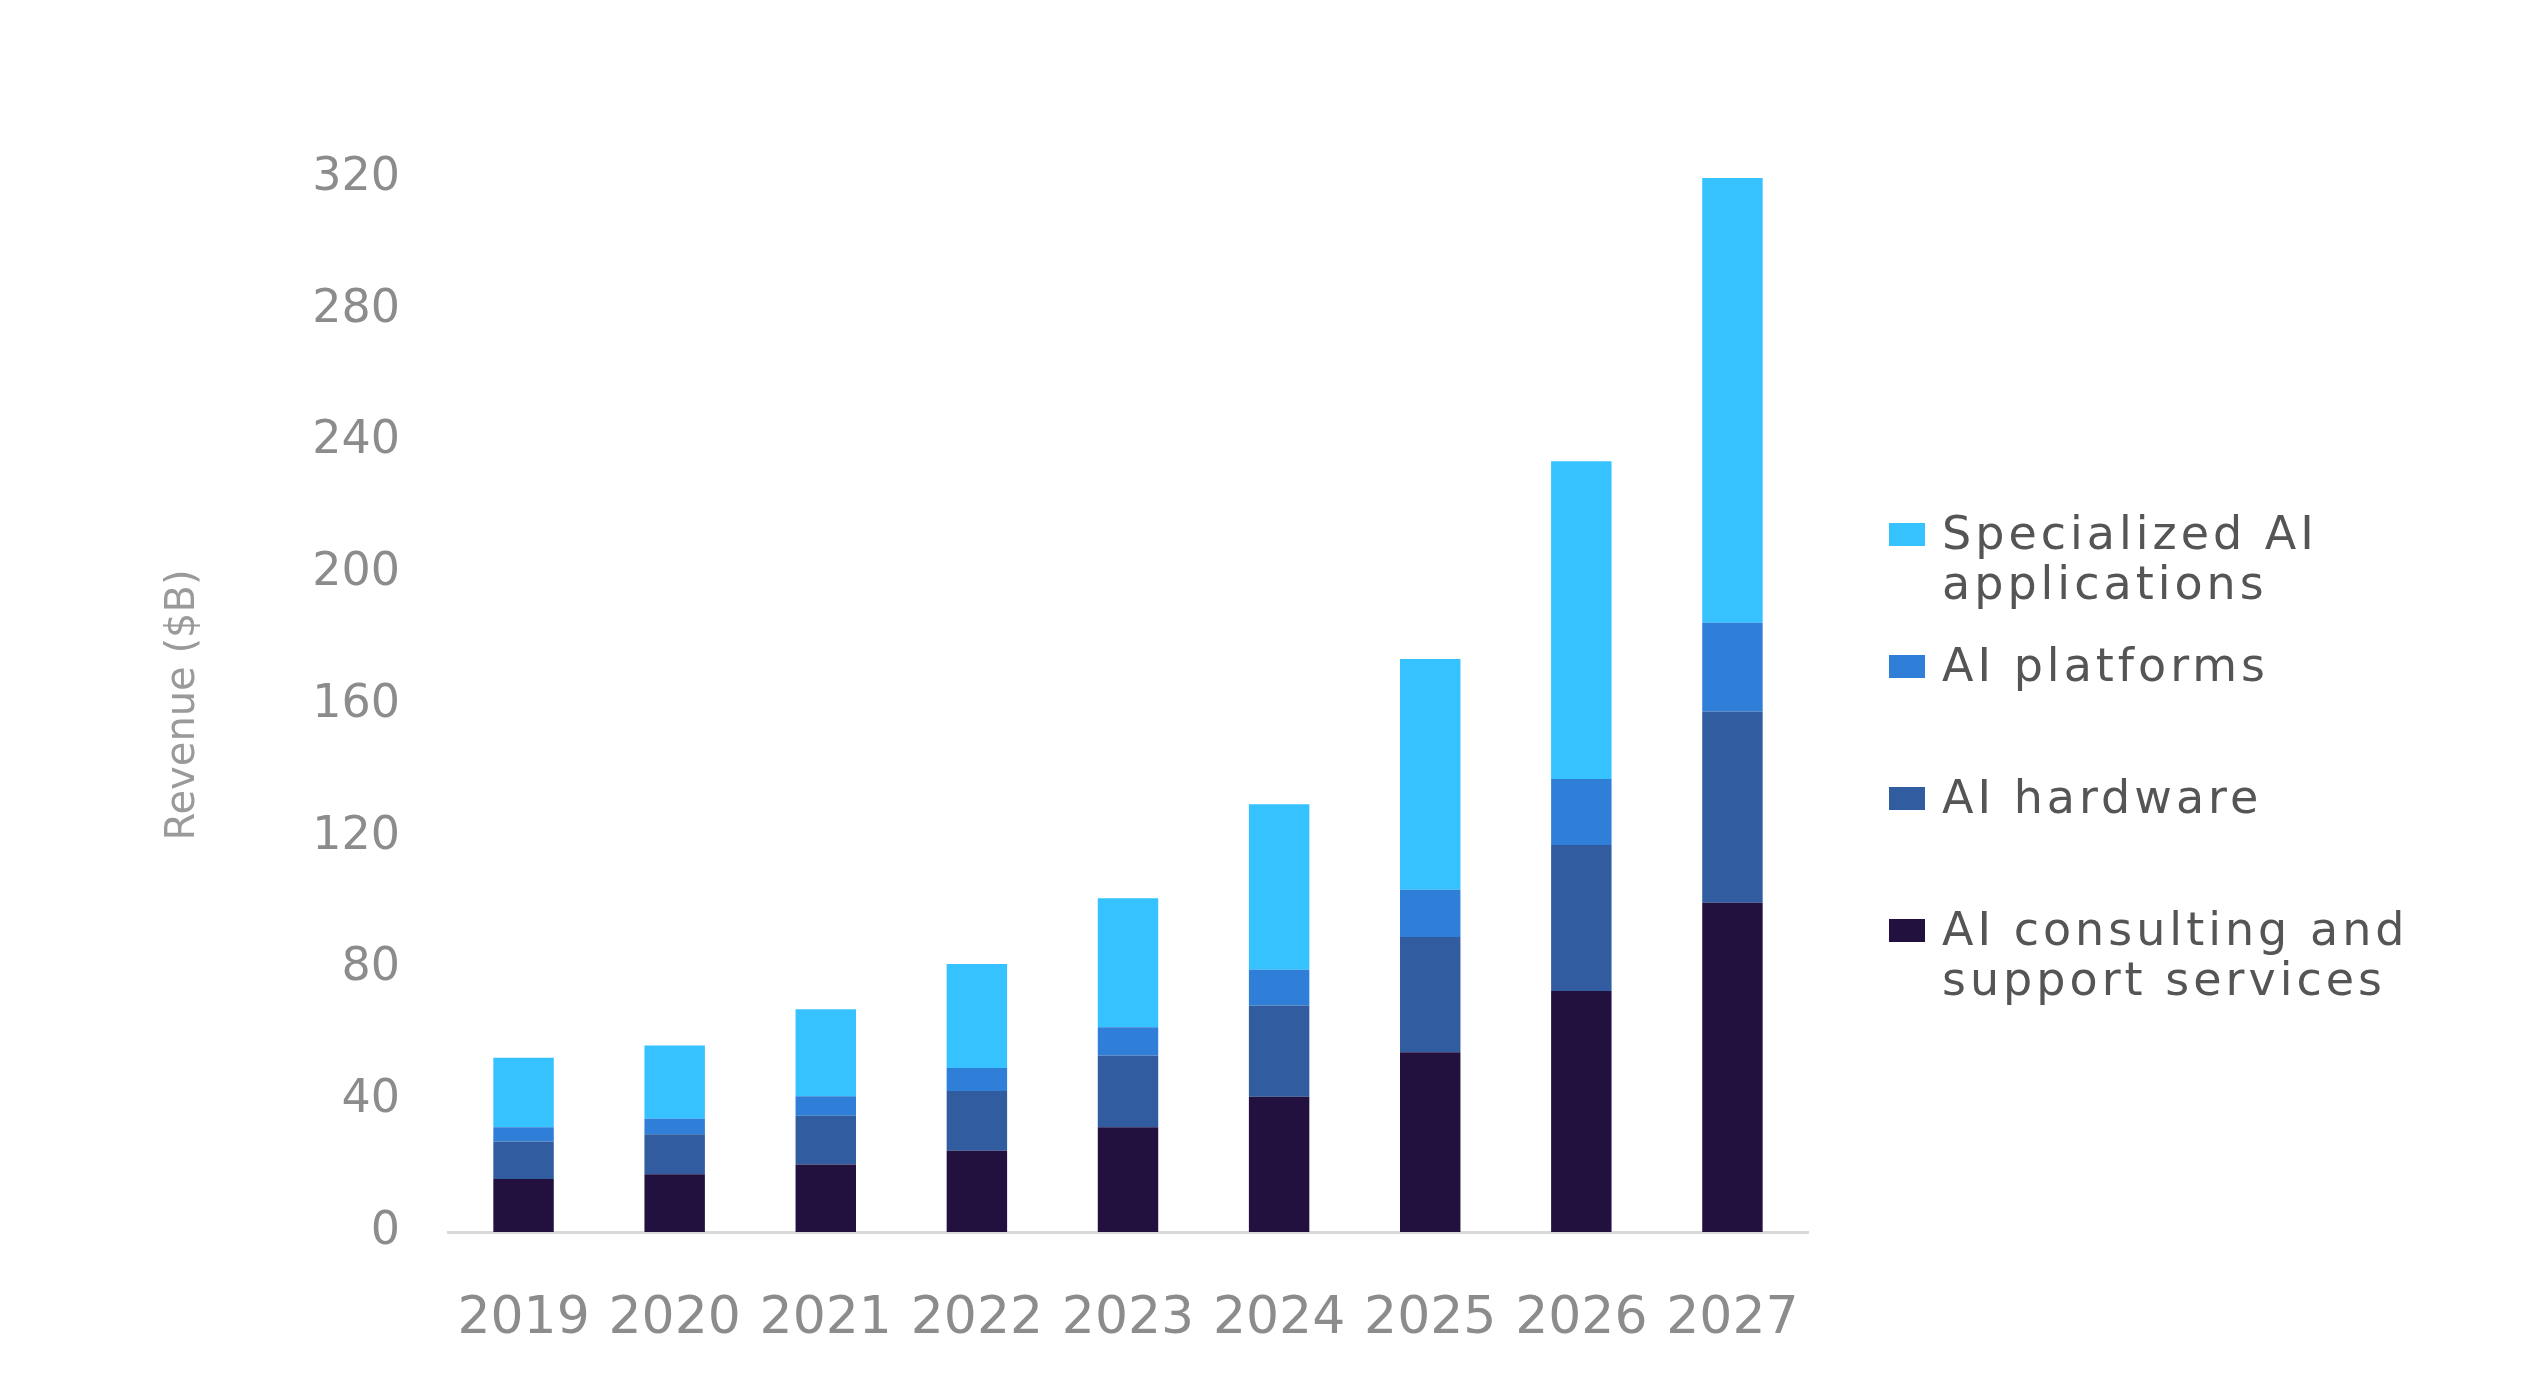 Image resolution: width=2542 pixels, height=1397 pixels. What do you see at coordinates (356, 437) in the screenshot?
I see `y-tick-label: 240` at bounding box center [356, 437].